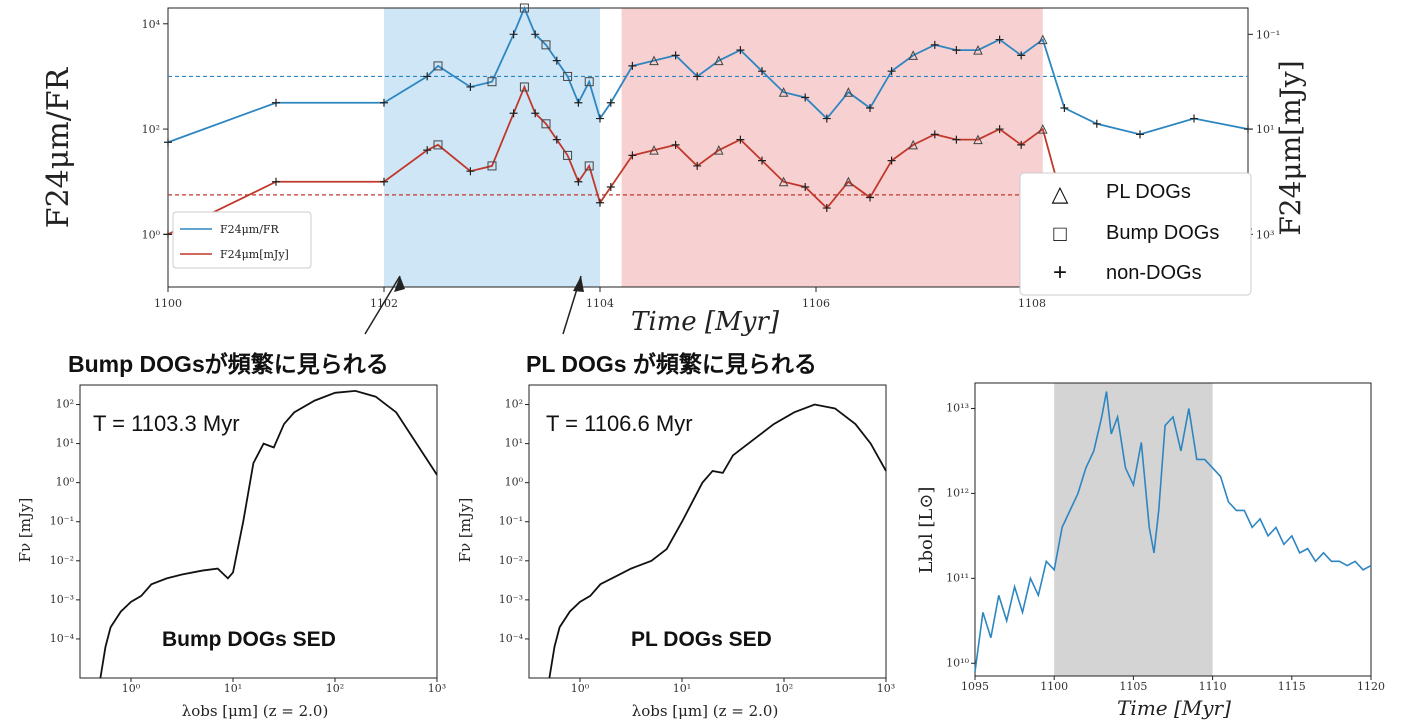 This screenshot has width=1401, height=724. I want to click on lbol-line, so click(1173, 531).